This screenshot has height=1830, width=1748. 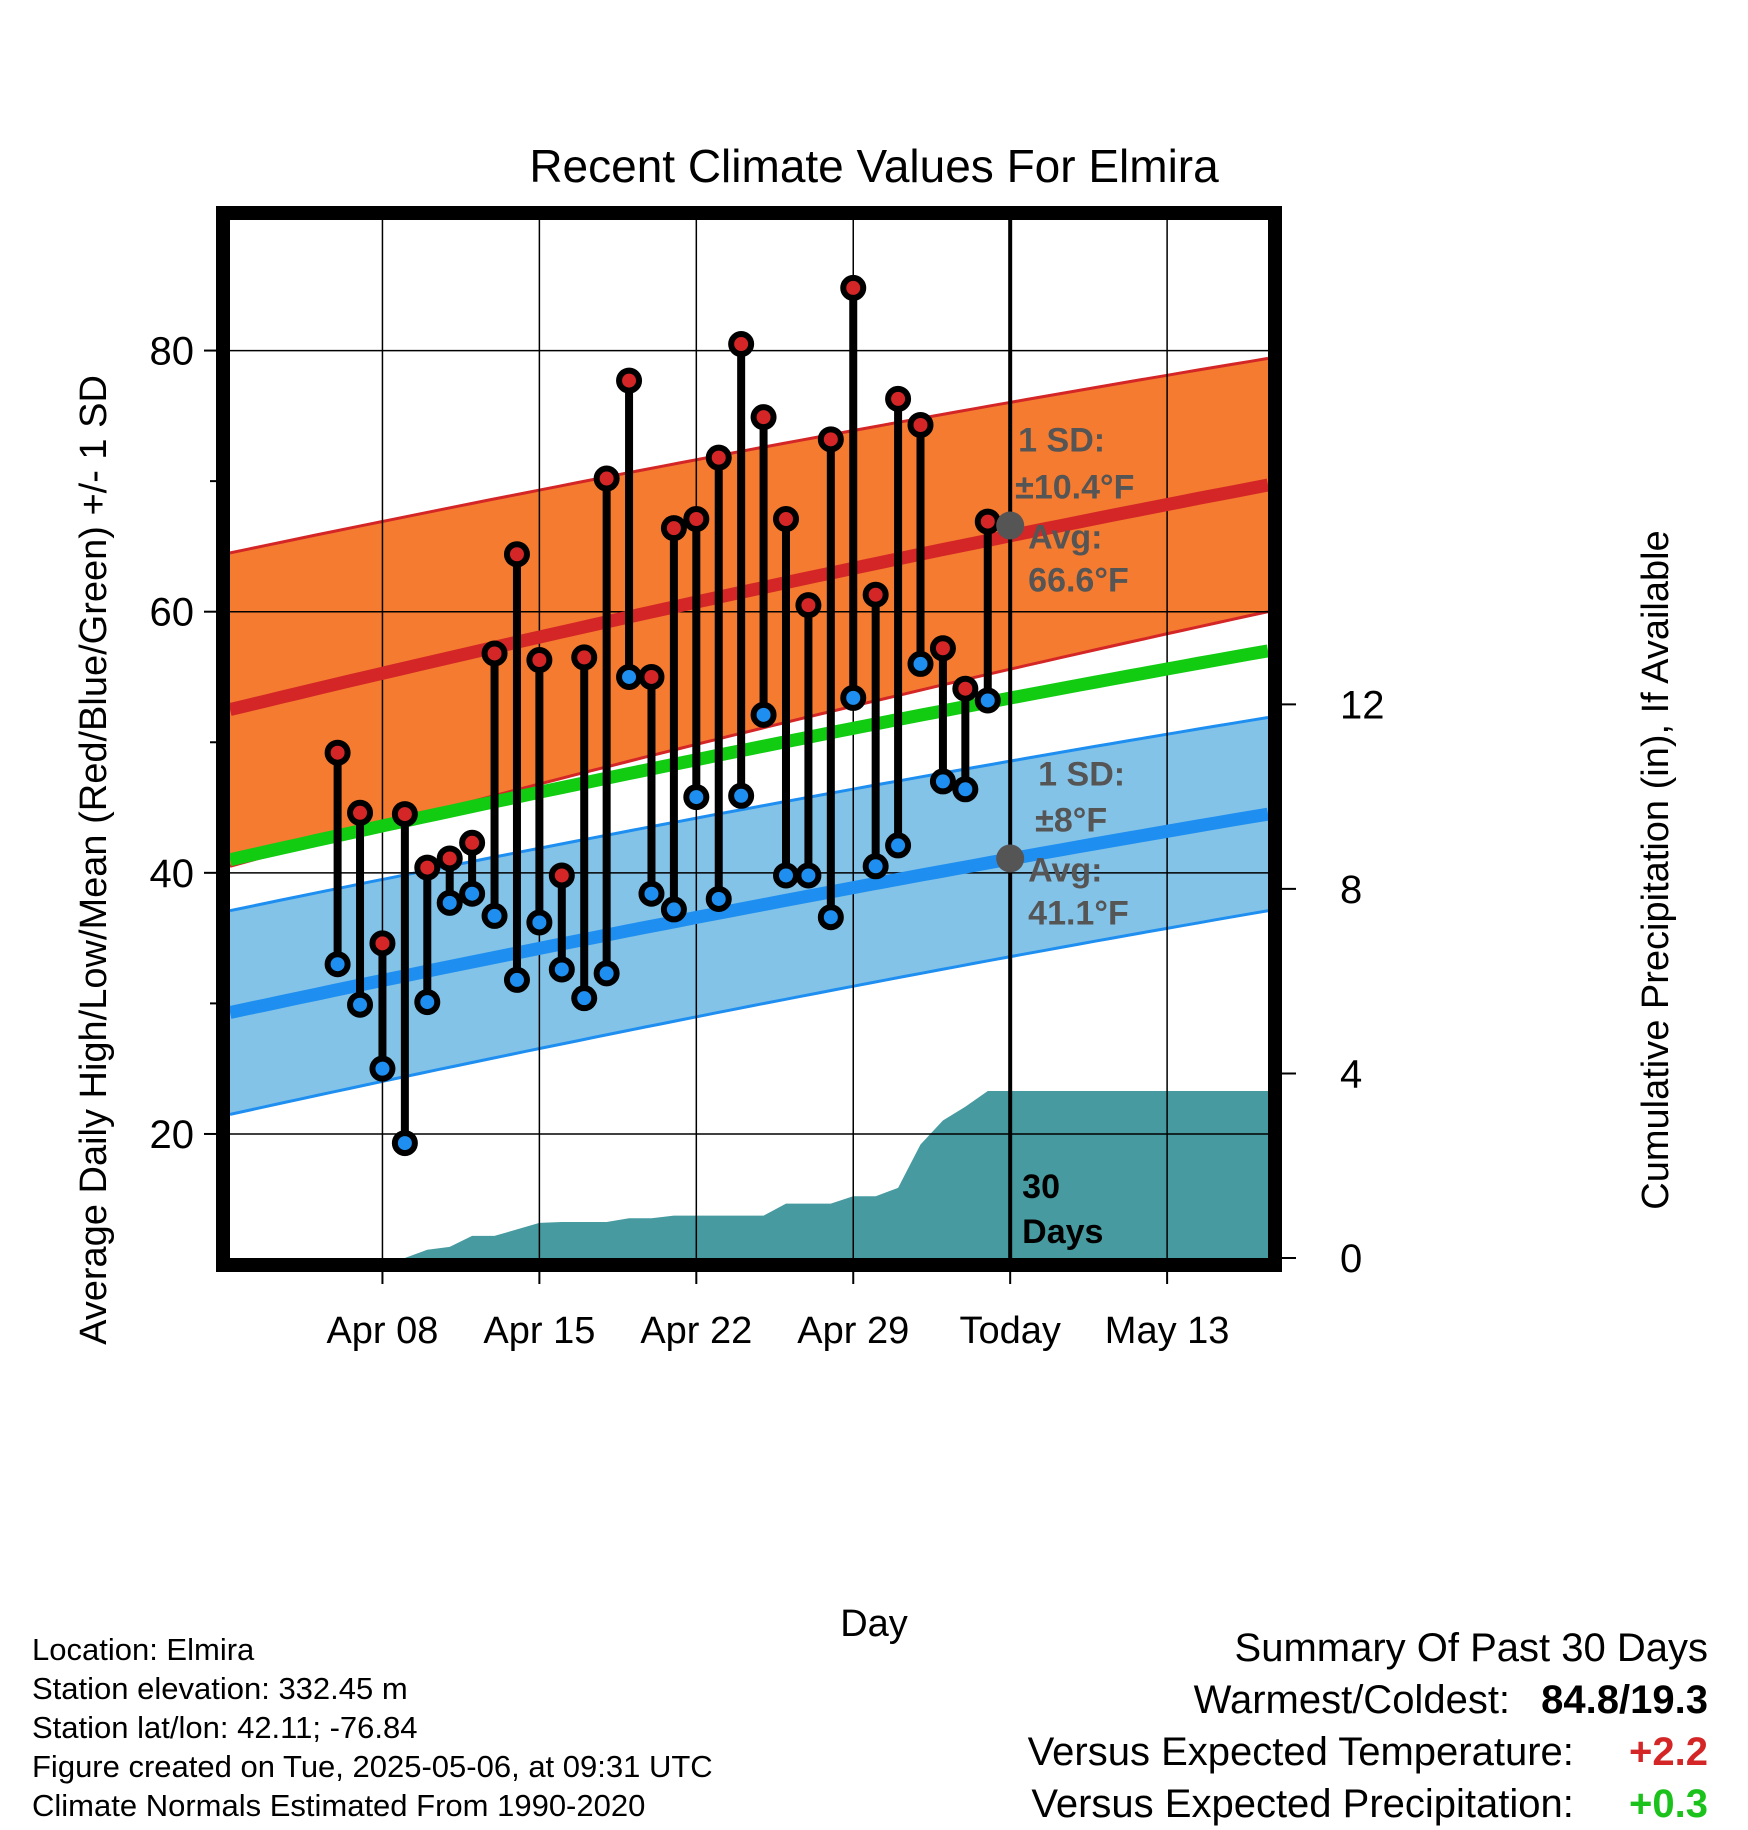 I want to click on y2-tick-label: 12, so click(x=1362, y=705).